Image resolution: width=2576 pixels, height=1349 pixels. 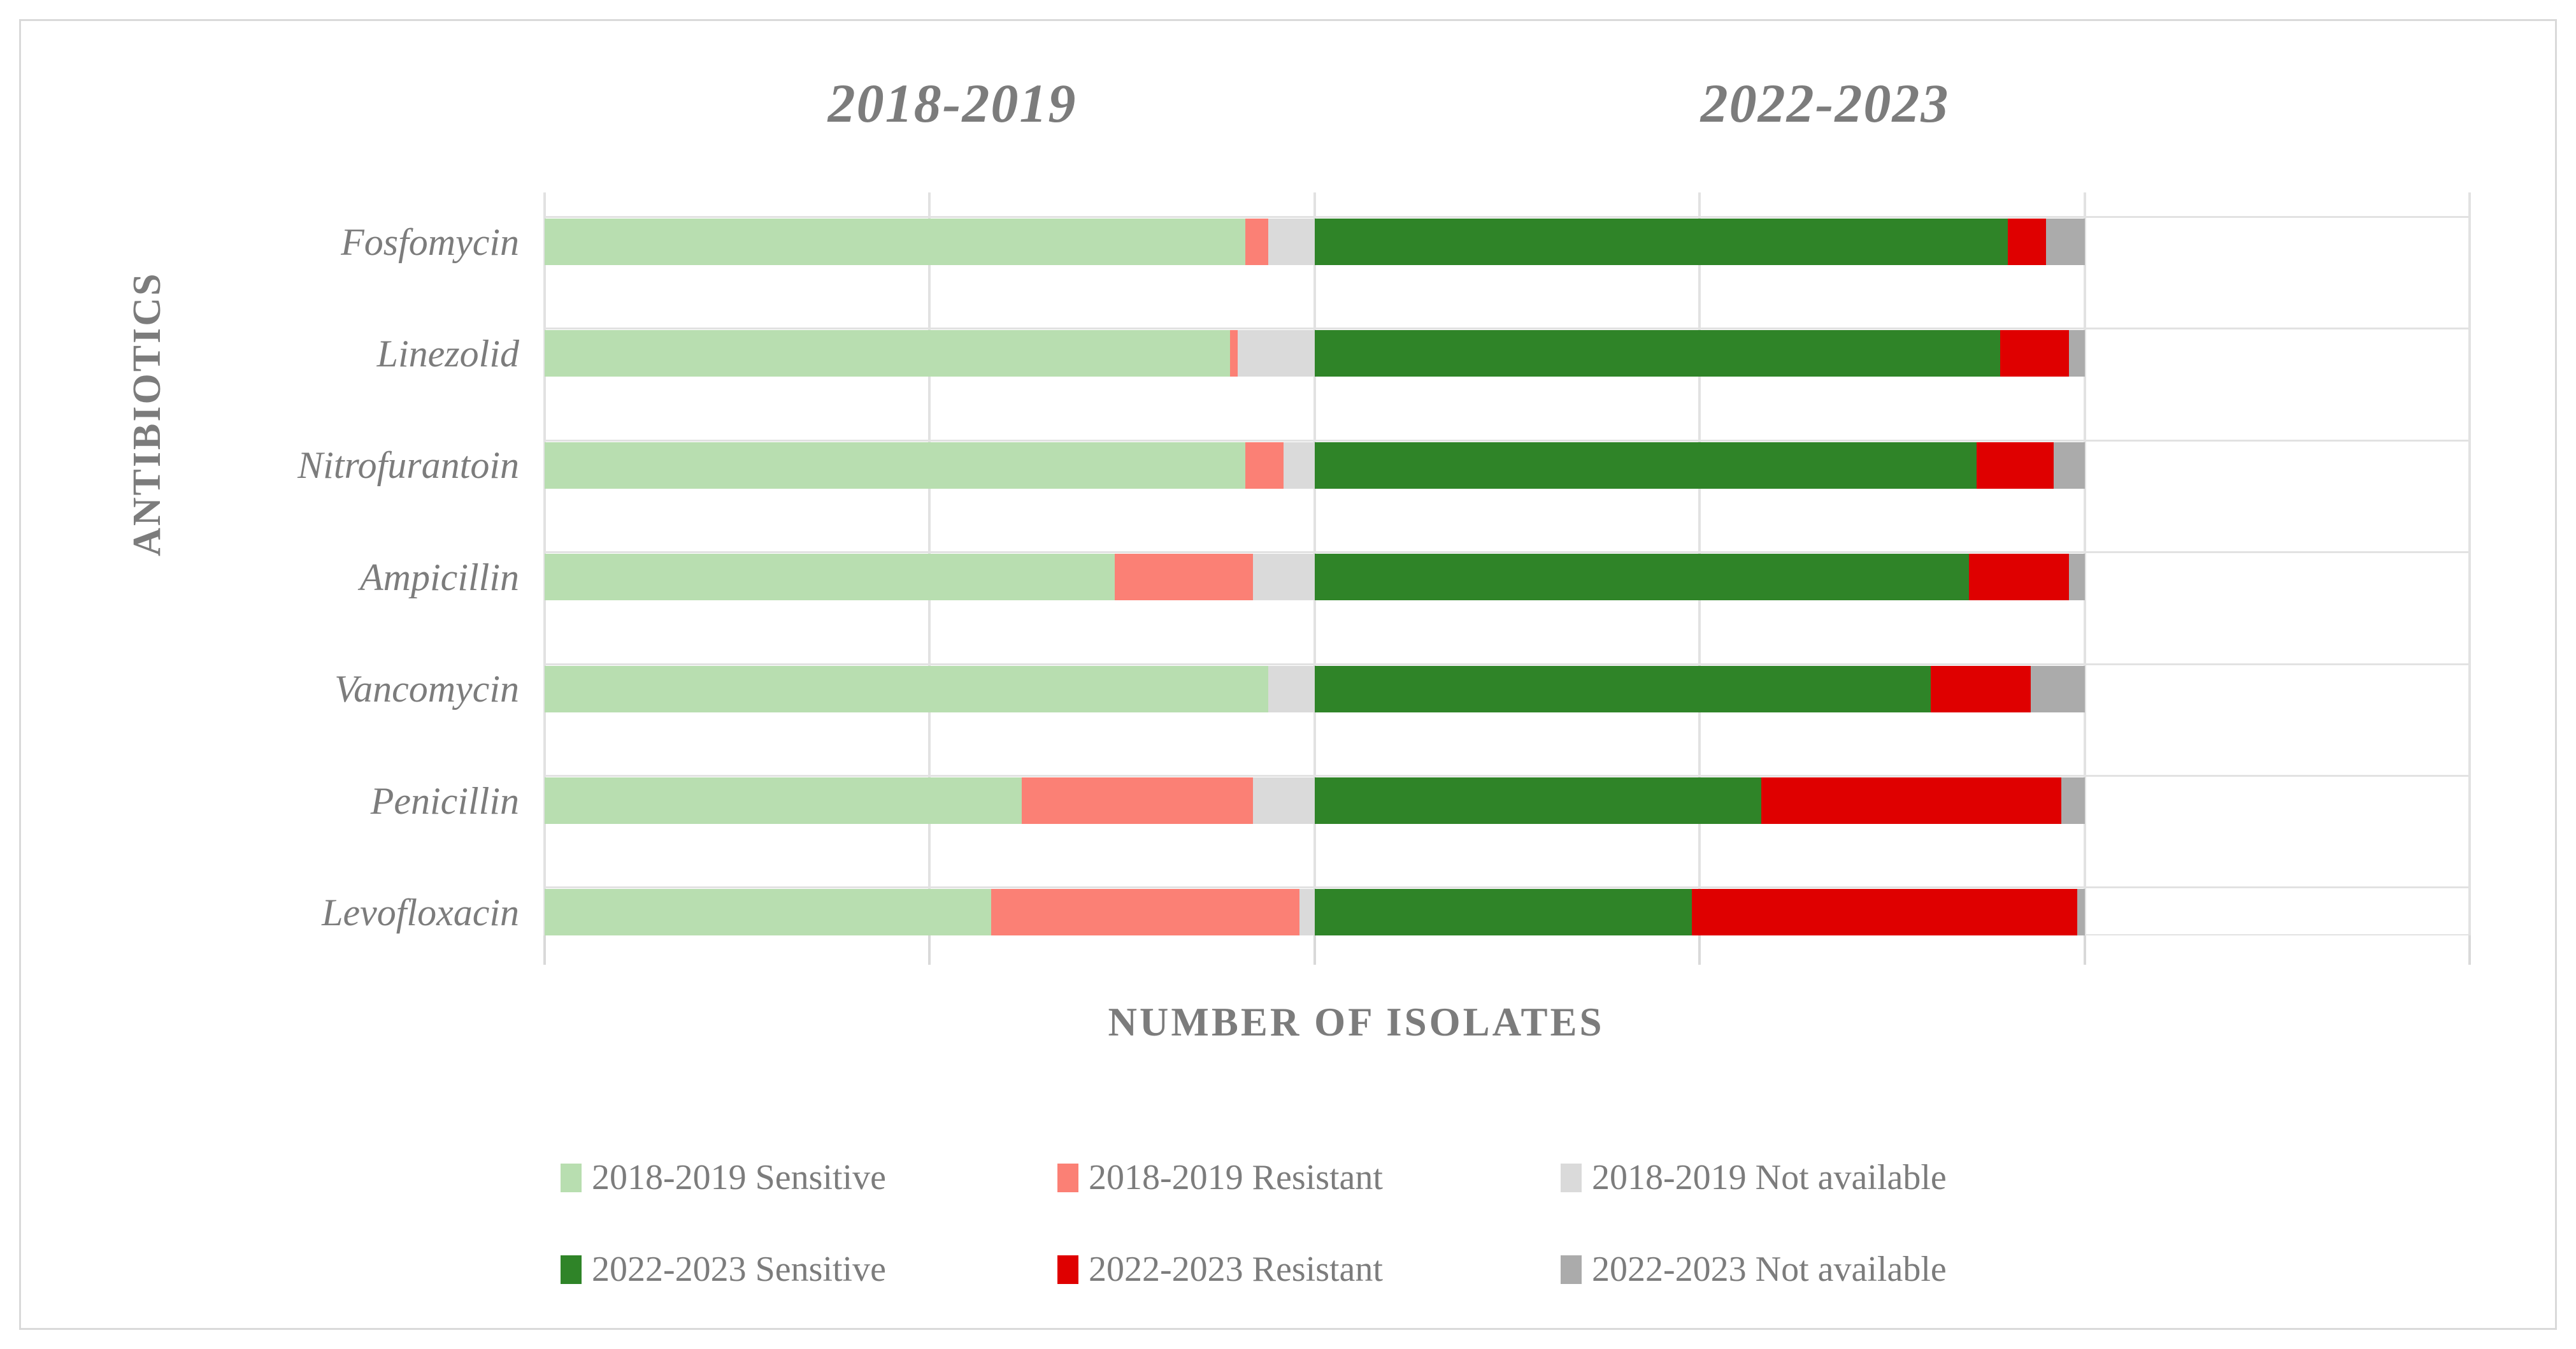 I want to click on bar-segment-penicillin-2022-2023-resistant, so click(x=1911, y=800).